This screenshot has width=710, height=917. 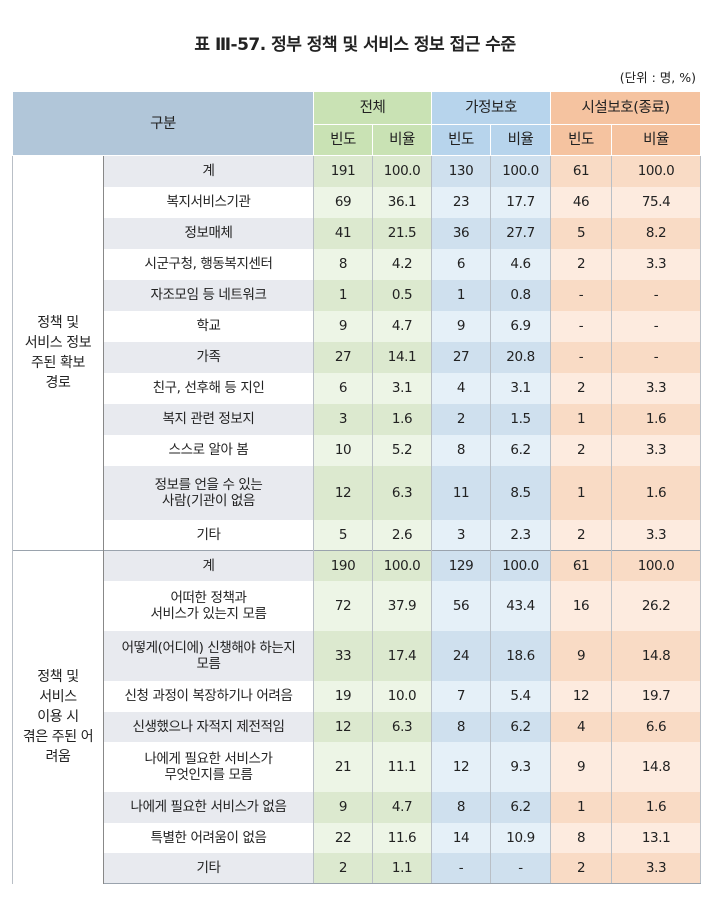 I want to click on frequency-cell: 22, so click(x=343, y=837).